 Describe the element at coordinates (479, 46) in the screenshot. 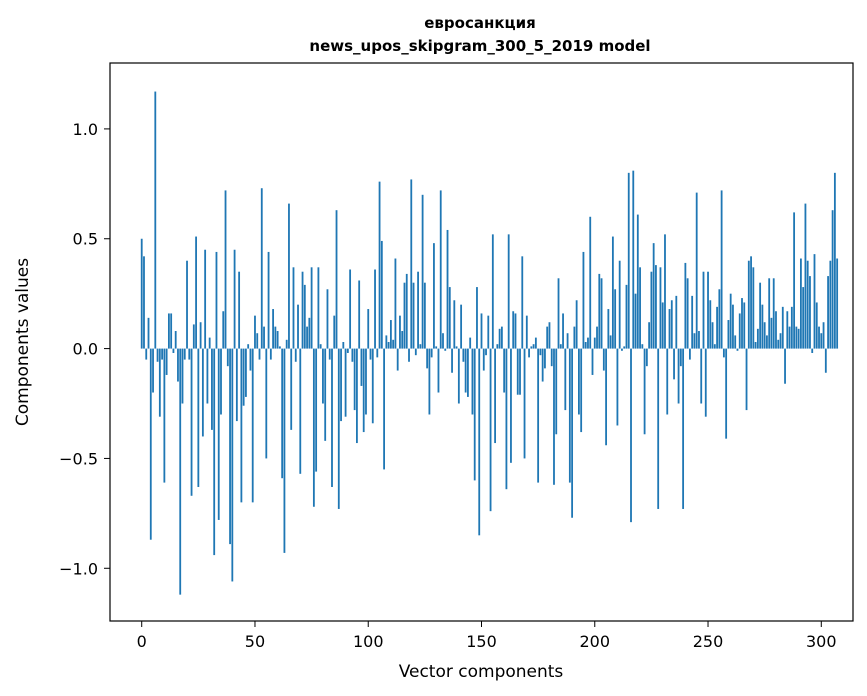

I see `chart-title-line-2: news_upos_skipgram_300_5_2019 model` at that location.